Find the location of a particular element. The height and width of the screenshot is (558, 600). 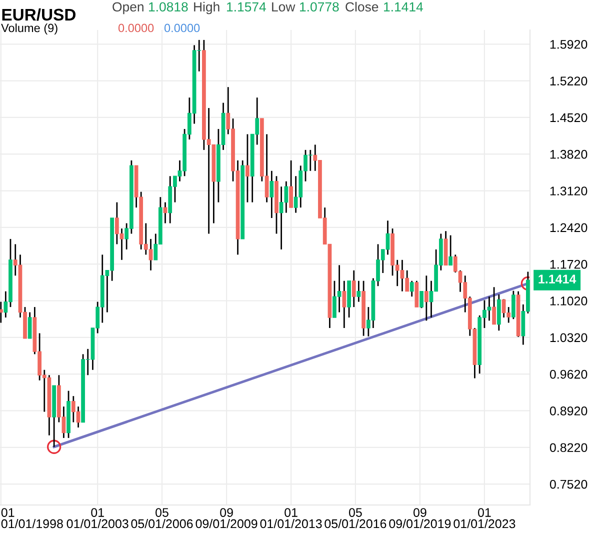

y-tick-label: 1.2420 is located at coordinates (569, 227).